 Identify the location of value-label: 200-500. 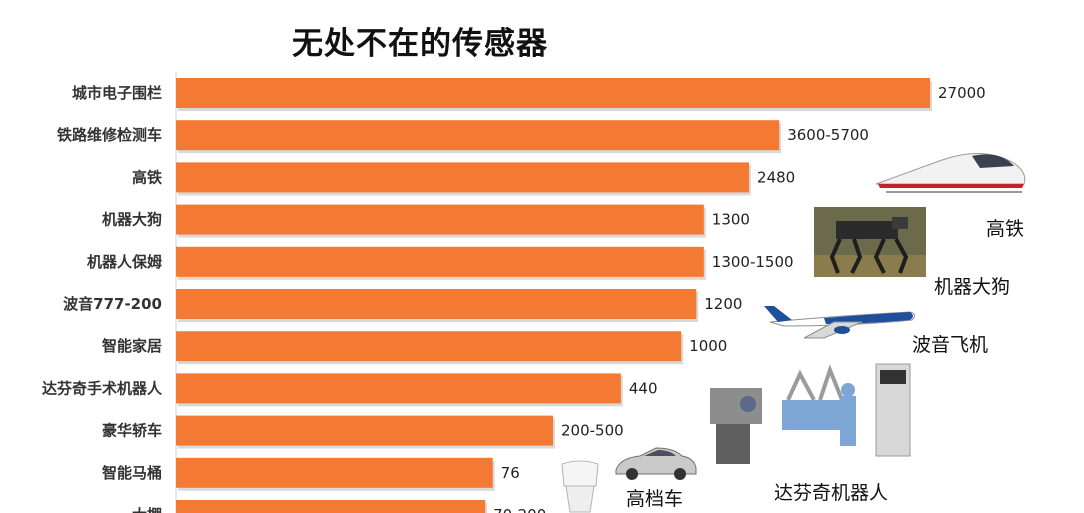
(592, 431).